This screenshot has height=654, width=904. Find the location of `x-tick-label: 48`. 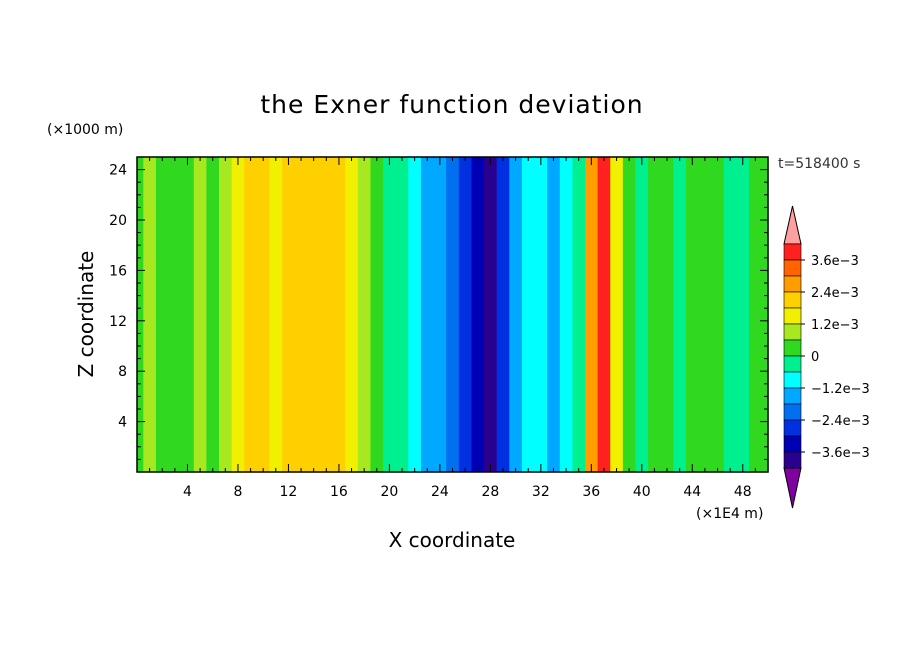

x-tick-label: 48 is located at coordinates (743, 492).